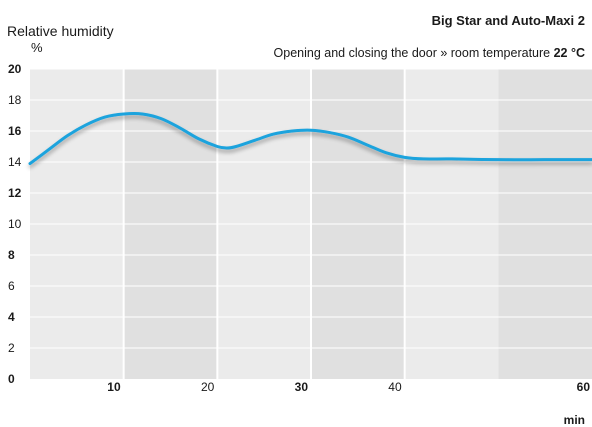 This screenshot has width=592, height=427. Describe the element at coordinates (114, 387) in the screenshot. I see `x-tick-label: 10` at that location.